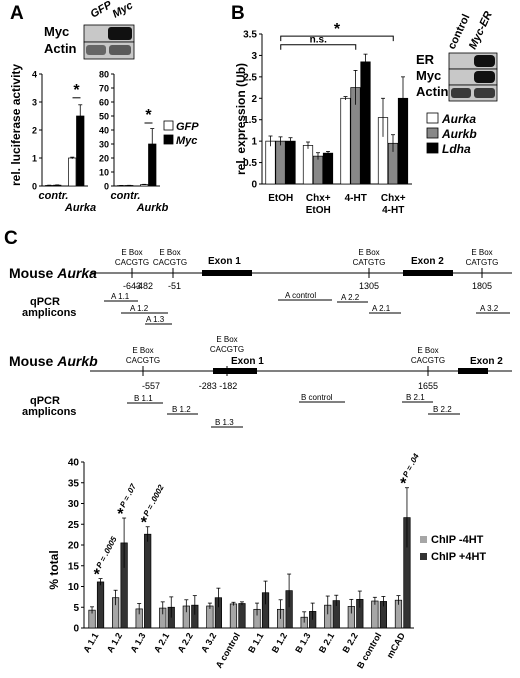 This screenshot has width=520, height=678. Describe the element at coordinates (168, 139) in the screenshot. I see `legend-a-swatch-myc` at that location.